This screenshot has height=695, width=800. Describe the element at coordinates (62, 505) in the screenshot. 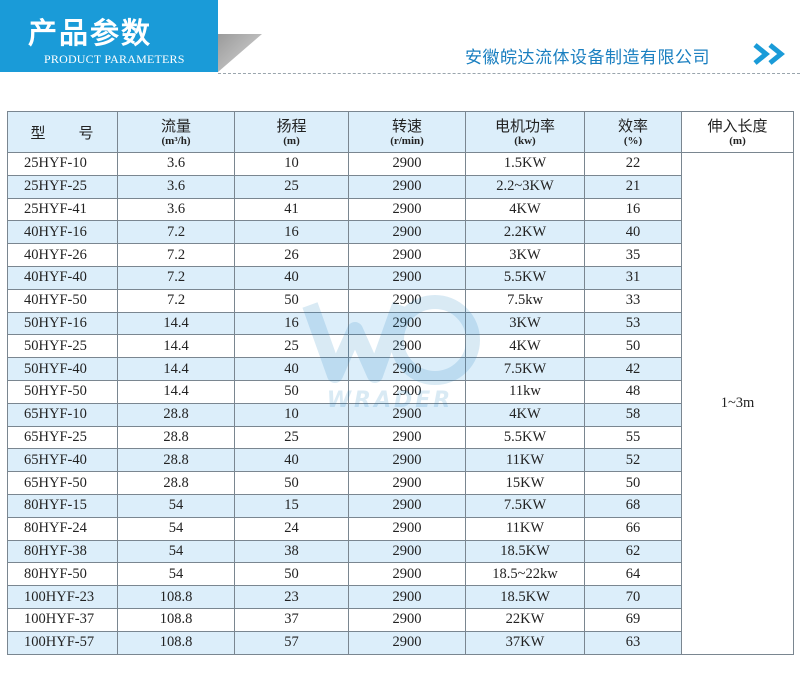

I see `cell-model: 80HYF-15` at that location.